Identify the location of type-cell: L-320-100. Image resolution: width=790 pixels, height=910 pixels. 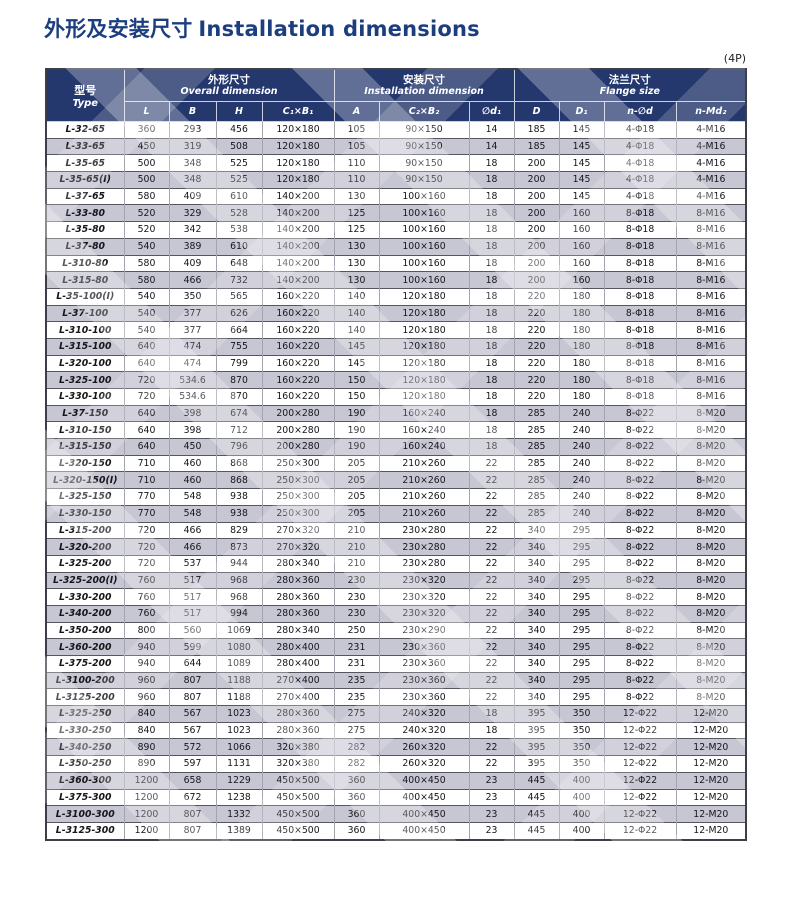
(85, 363).